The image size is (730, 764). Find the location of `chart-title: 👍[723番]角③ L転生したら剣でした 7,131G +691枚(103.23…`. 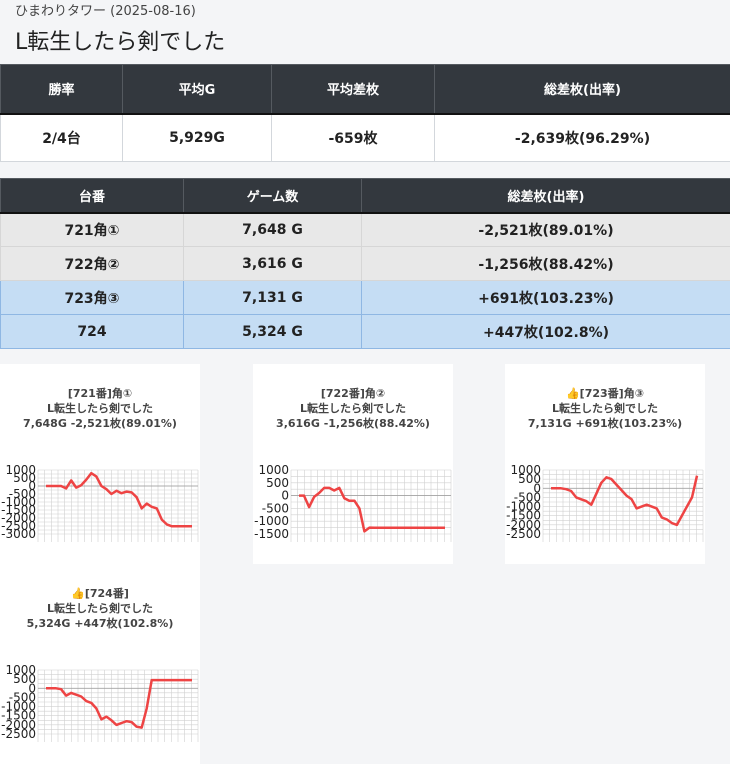

chart-title: 👍[723番]角③ L転生したら剣でした 7,131G +691枚(103.23… is located at coordinates (605, 408).